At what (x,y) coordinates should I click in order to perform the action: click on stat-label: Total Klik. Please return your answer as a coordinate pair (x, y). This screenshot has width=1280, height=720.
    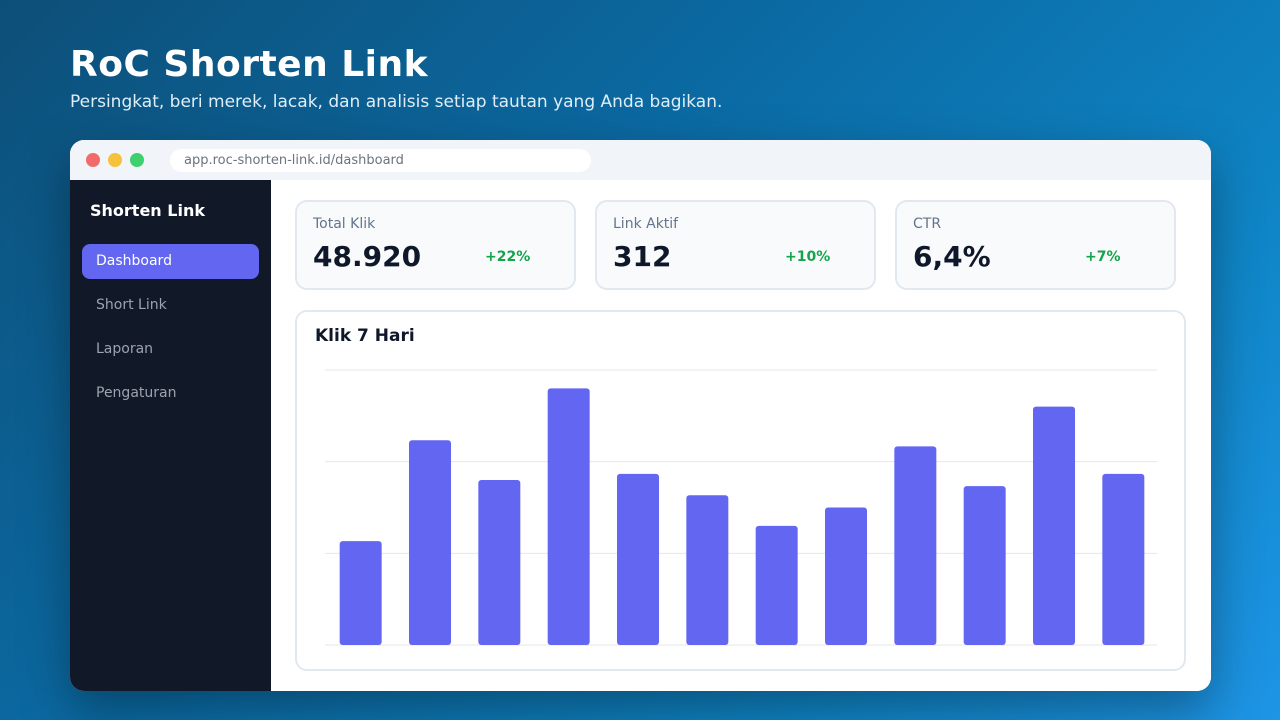
    Looking at the image, I should click on (344, 224).